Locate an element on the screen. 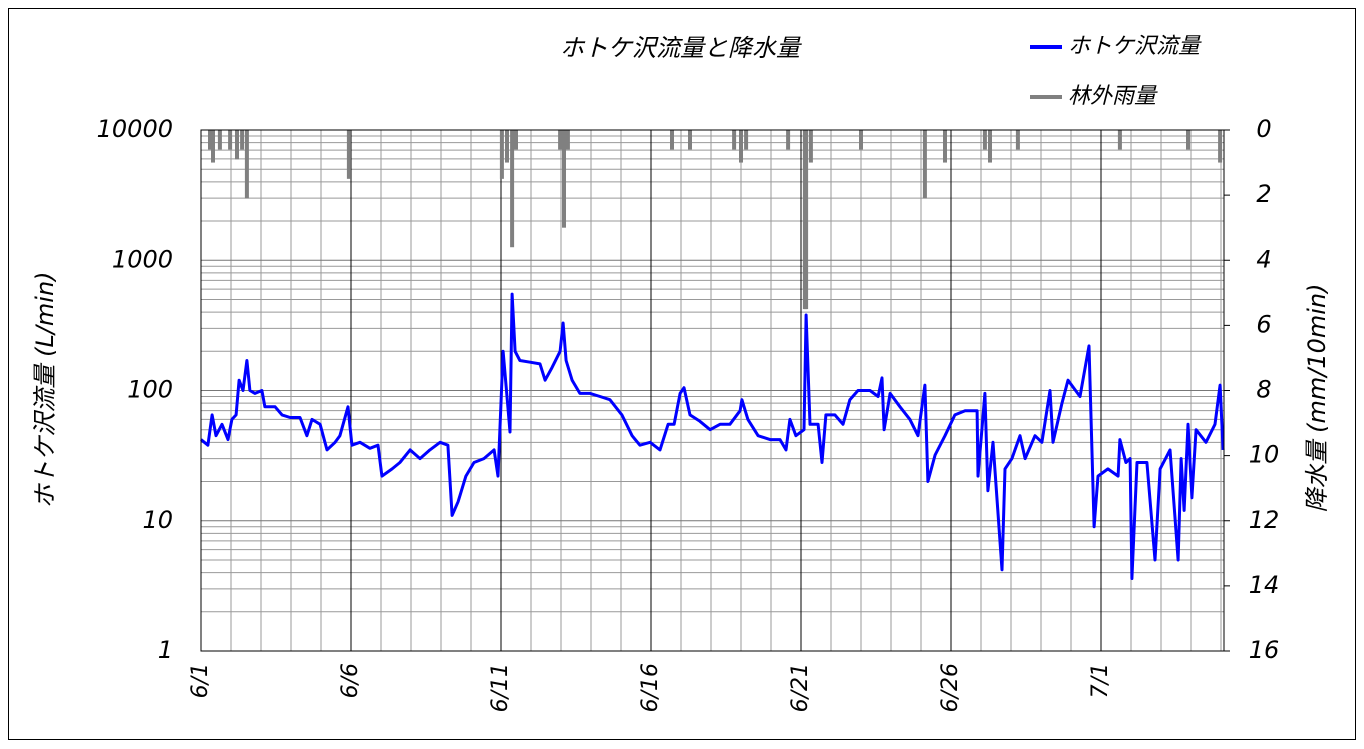 This screenshot has width=1364, height=749. legend-label: ホトケ沢流量 is located at coordinates (1135, 46).